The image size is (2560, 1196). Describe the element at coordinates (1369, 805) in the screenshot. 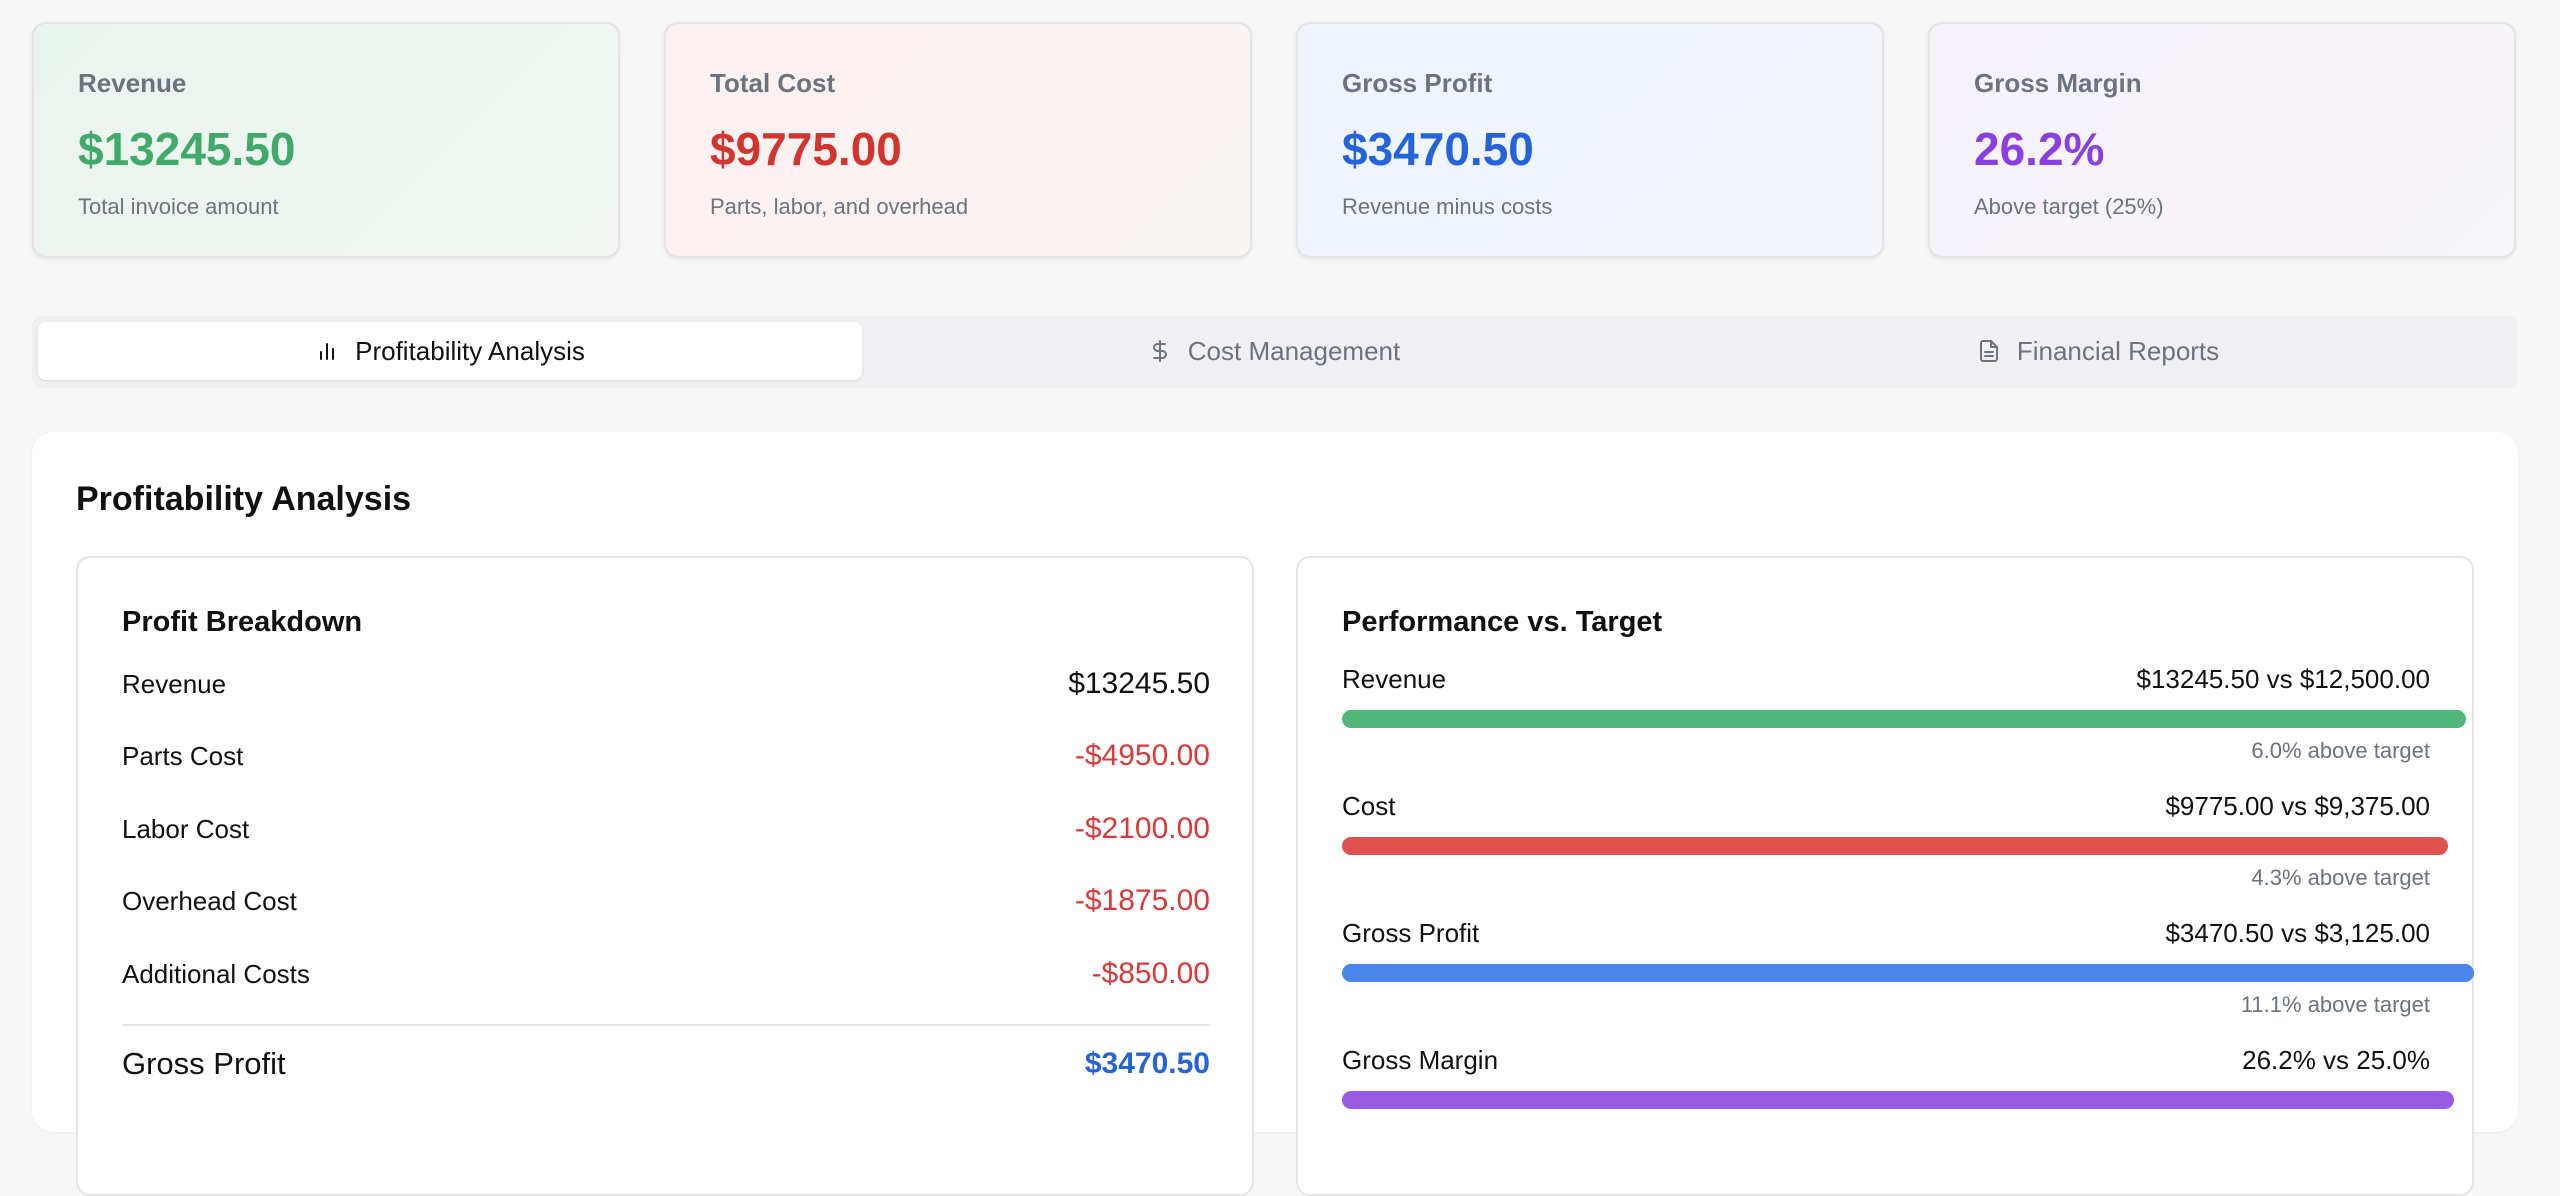

I see `metric-label: Cost` at that location.